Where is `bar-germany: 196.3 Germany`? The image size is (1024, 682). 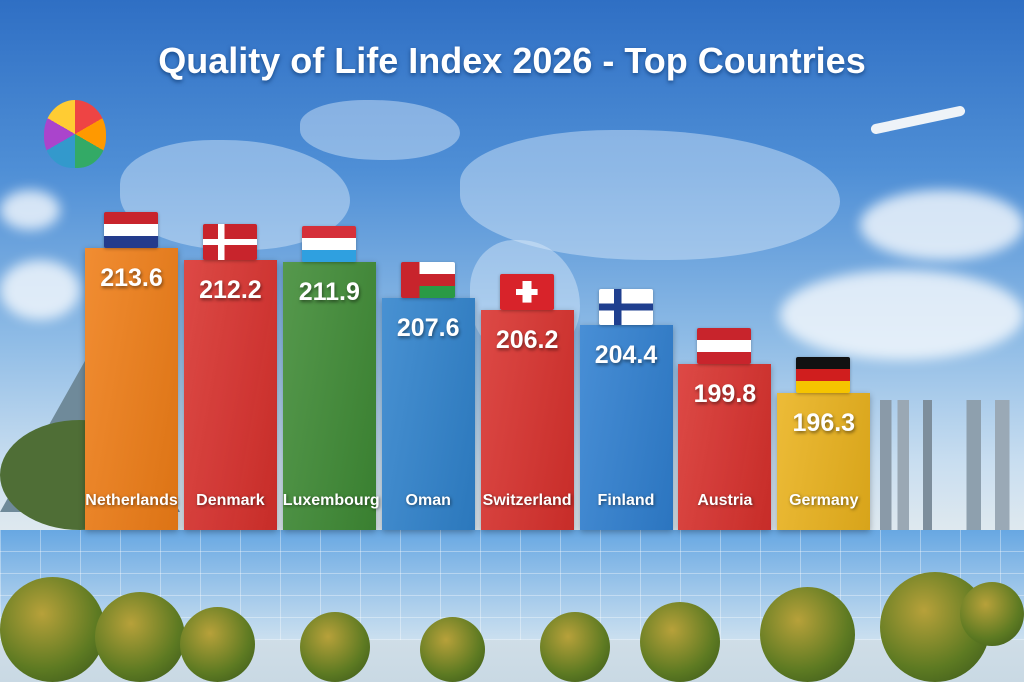 bar-germany: 196.3 Germany is located at coordinates (824, 443).